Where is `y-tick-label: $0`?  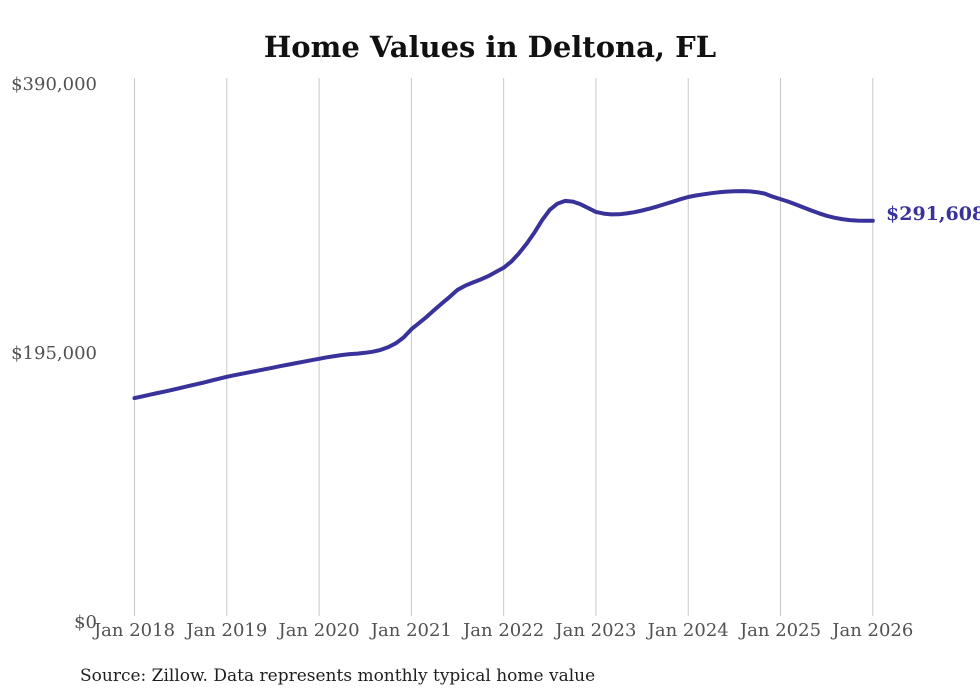
y-tick-label: $0 is located at coordinates (85, 622).